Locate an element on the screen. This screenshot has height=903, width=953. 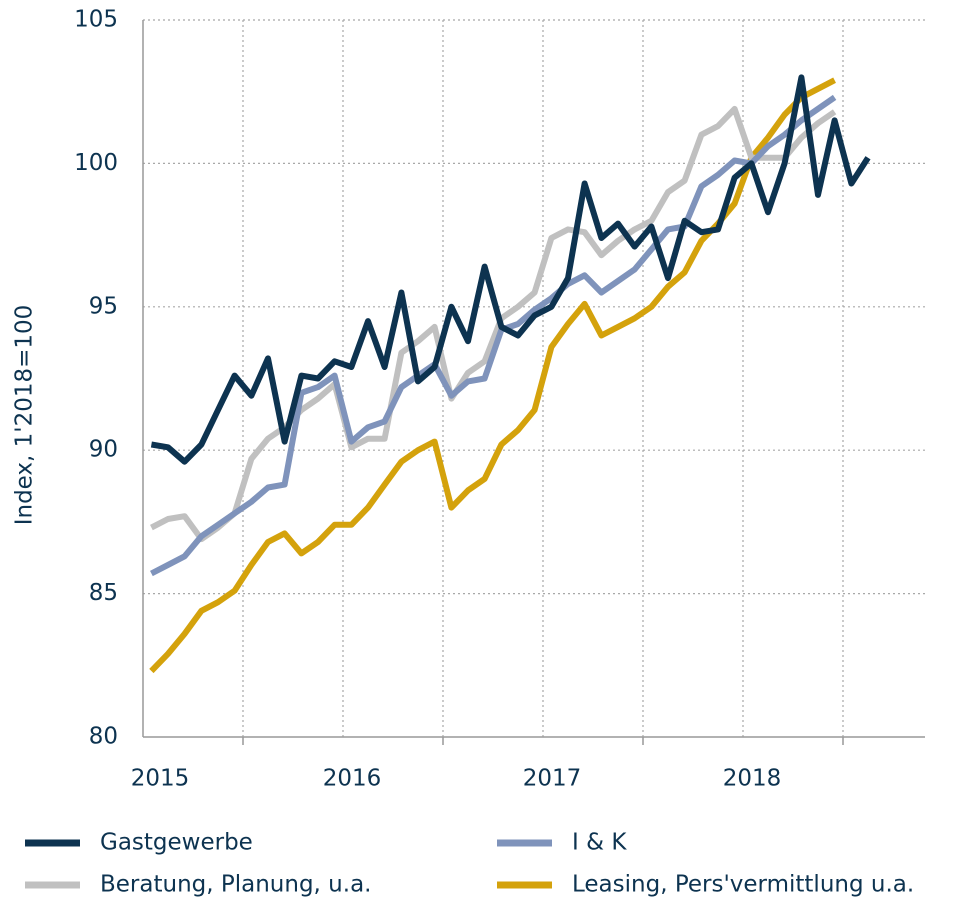
y-axis-label: Index, 1'2018=100 is located at coordinates (25, 415).